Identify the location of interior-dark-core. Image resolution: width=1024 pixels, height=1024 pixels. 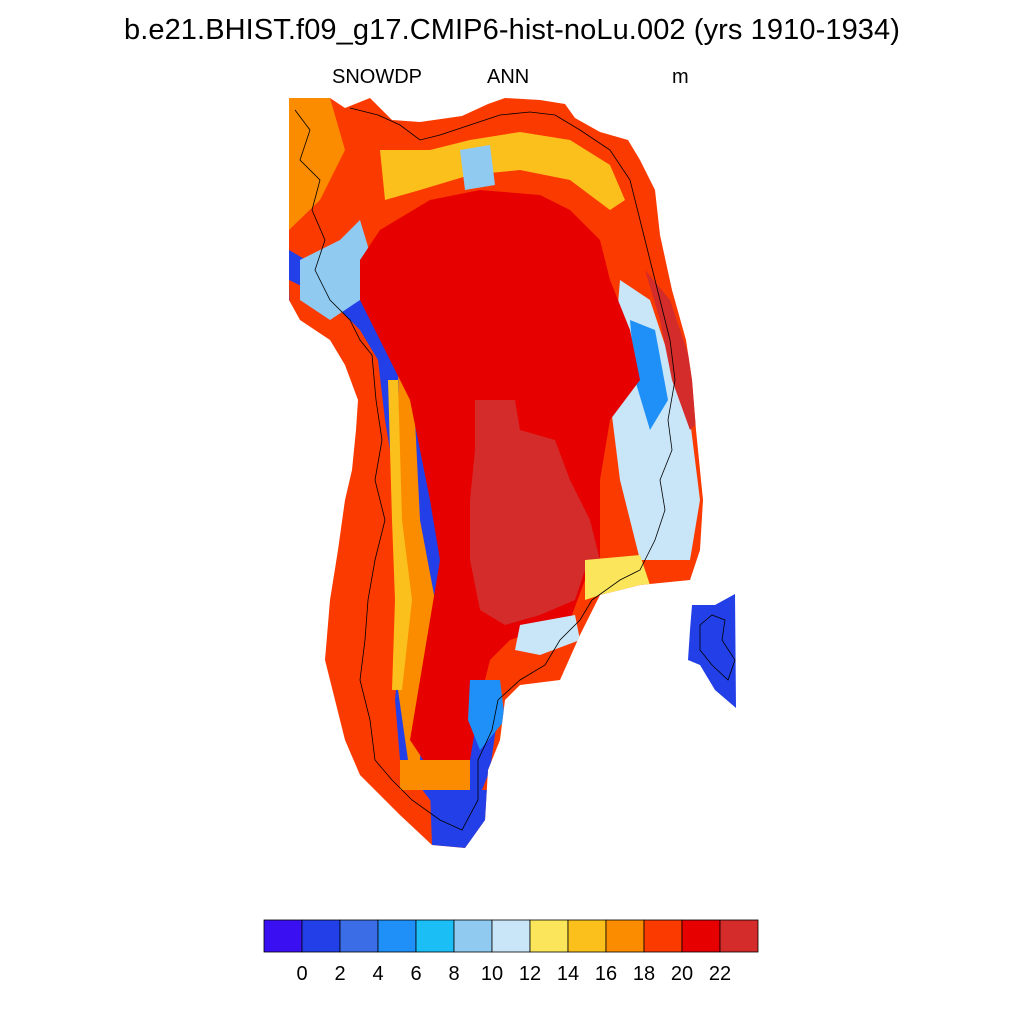
(535, 512).